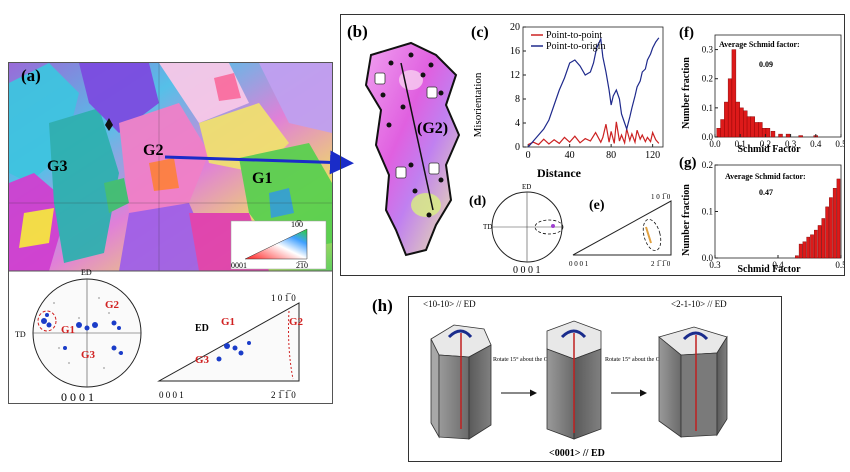 Image resolution: width=850 pixels, height=472 pixels. What do you see at coordinates (593, 133) in the screenshot?
I see `series-point-to-point` at bounding box center [593, 133].